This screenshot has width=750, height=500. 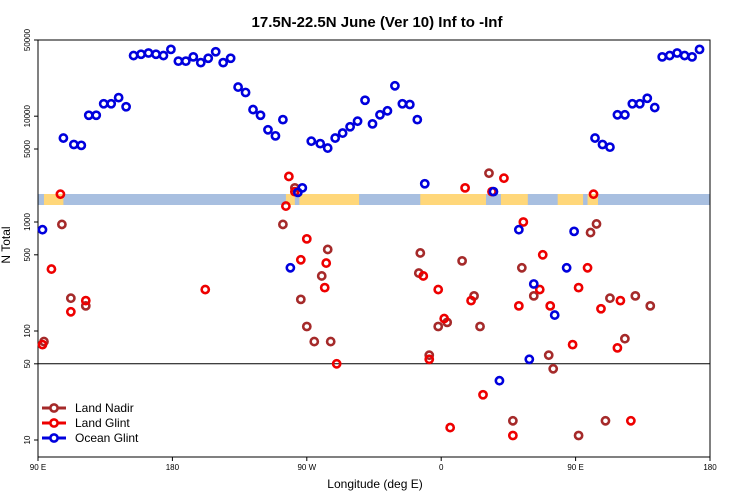 I want to click on y-tick-label: 5000, so click(x=27, y=149).